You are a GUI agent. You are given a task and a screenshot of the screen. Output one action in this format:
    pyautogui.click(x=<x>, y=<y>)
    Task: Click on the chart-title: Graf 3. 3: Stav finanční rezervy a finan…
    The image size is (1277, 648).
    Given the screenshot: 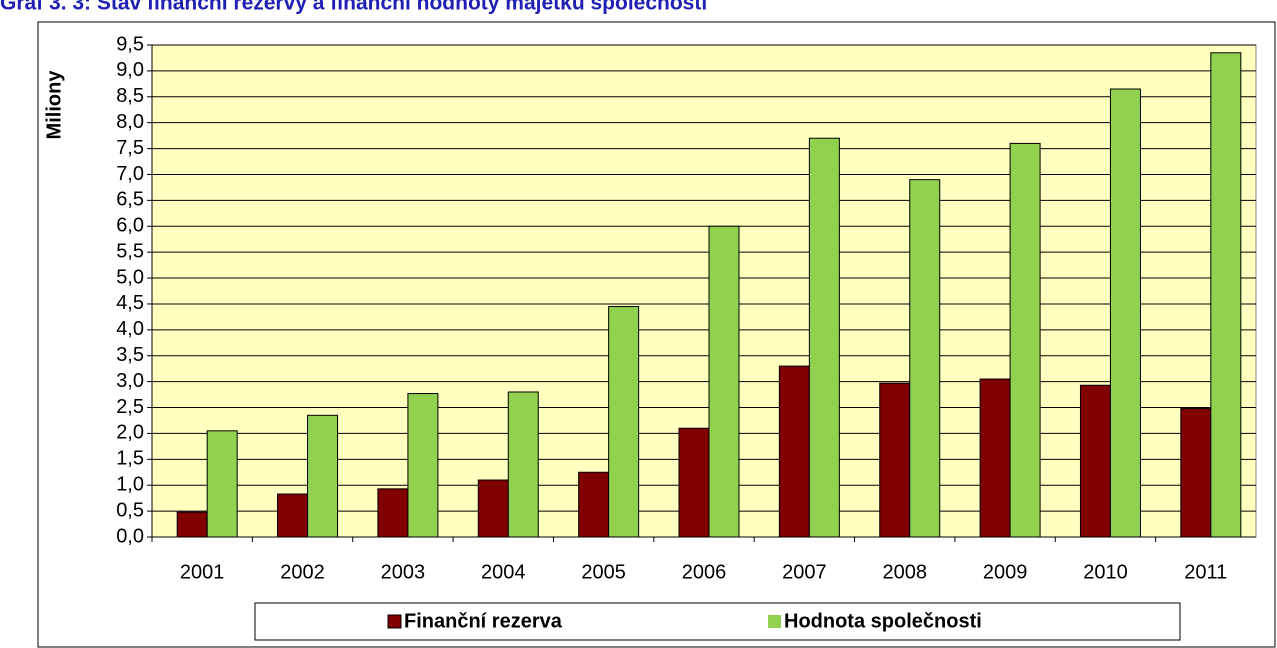 What is the action you would take?
    pyautogui.click(x=353, y=7)
    